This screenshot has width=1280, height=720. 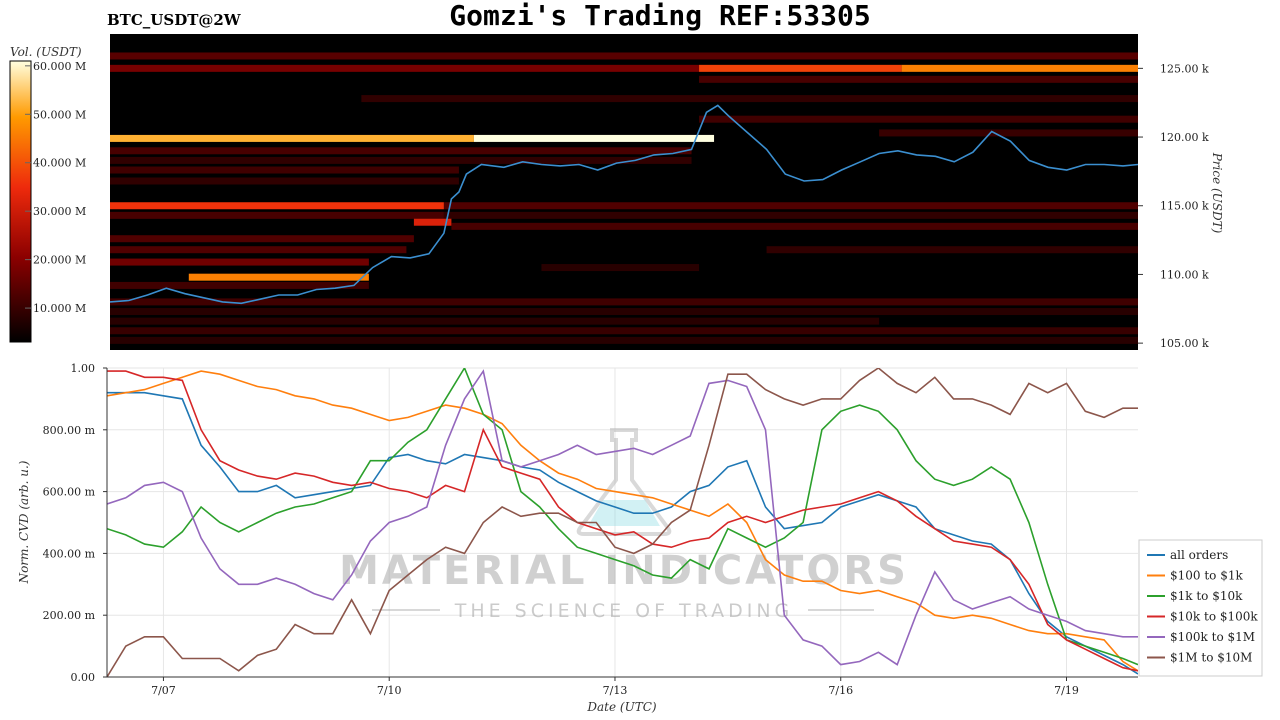 I want to click on price-axis: 105.00 k 110.00 k 115.00 k 120.00 k 125.00 k, so click(x=1173, y=206).